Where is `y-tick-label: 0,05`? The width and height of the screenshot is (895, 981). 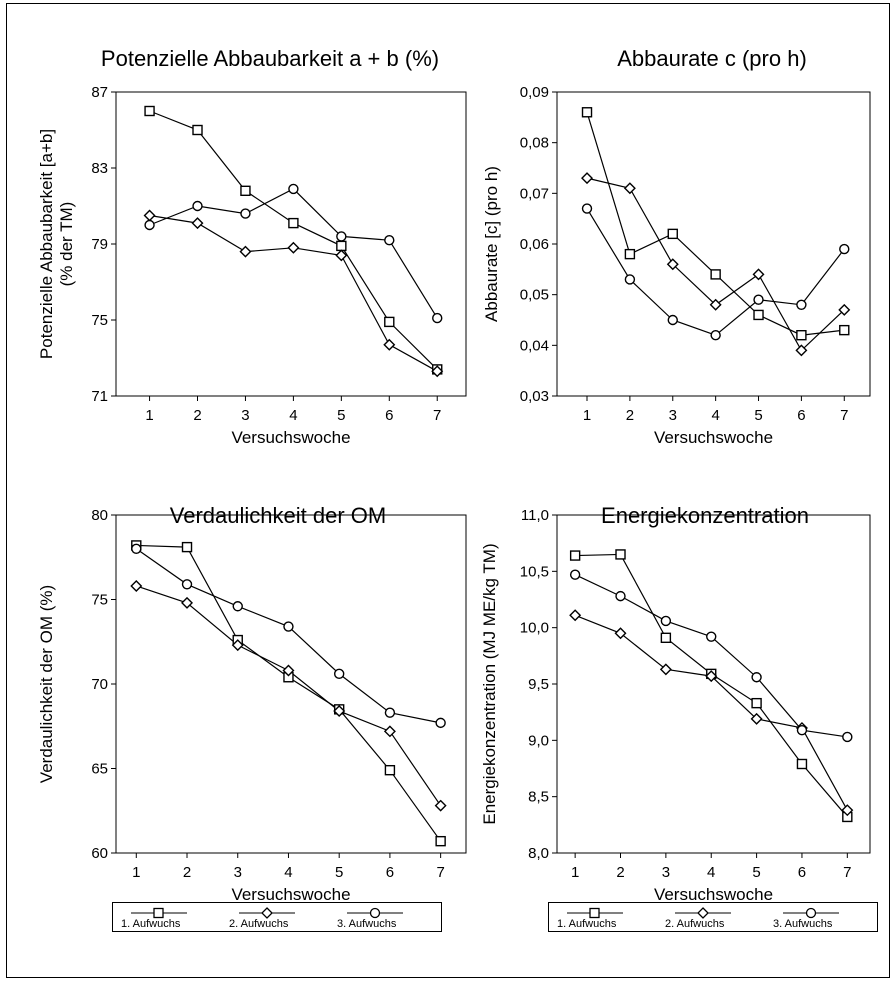
y-tick-label: 0,05 is located at coordinates (534, 295).